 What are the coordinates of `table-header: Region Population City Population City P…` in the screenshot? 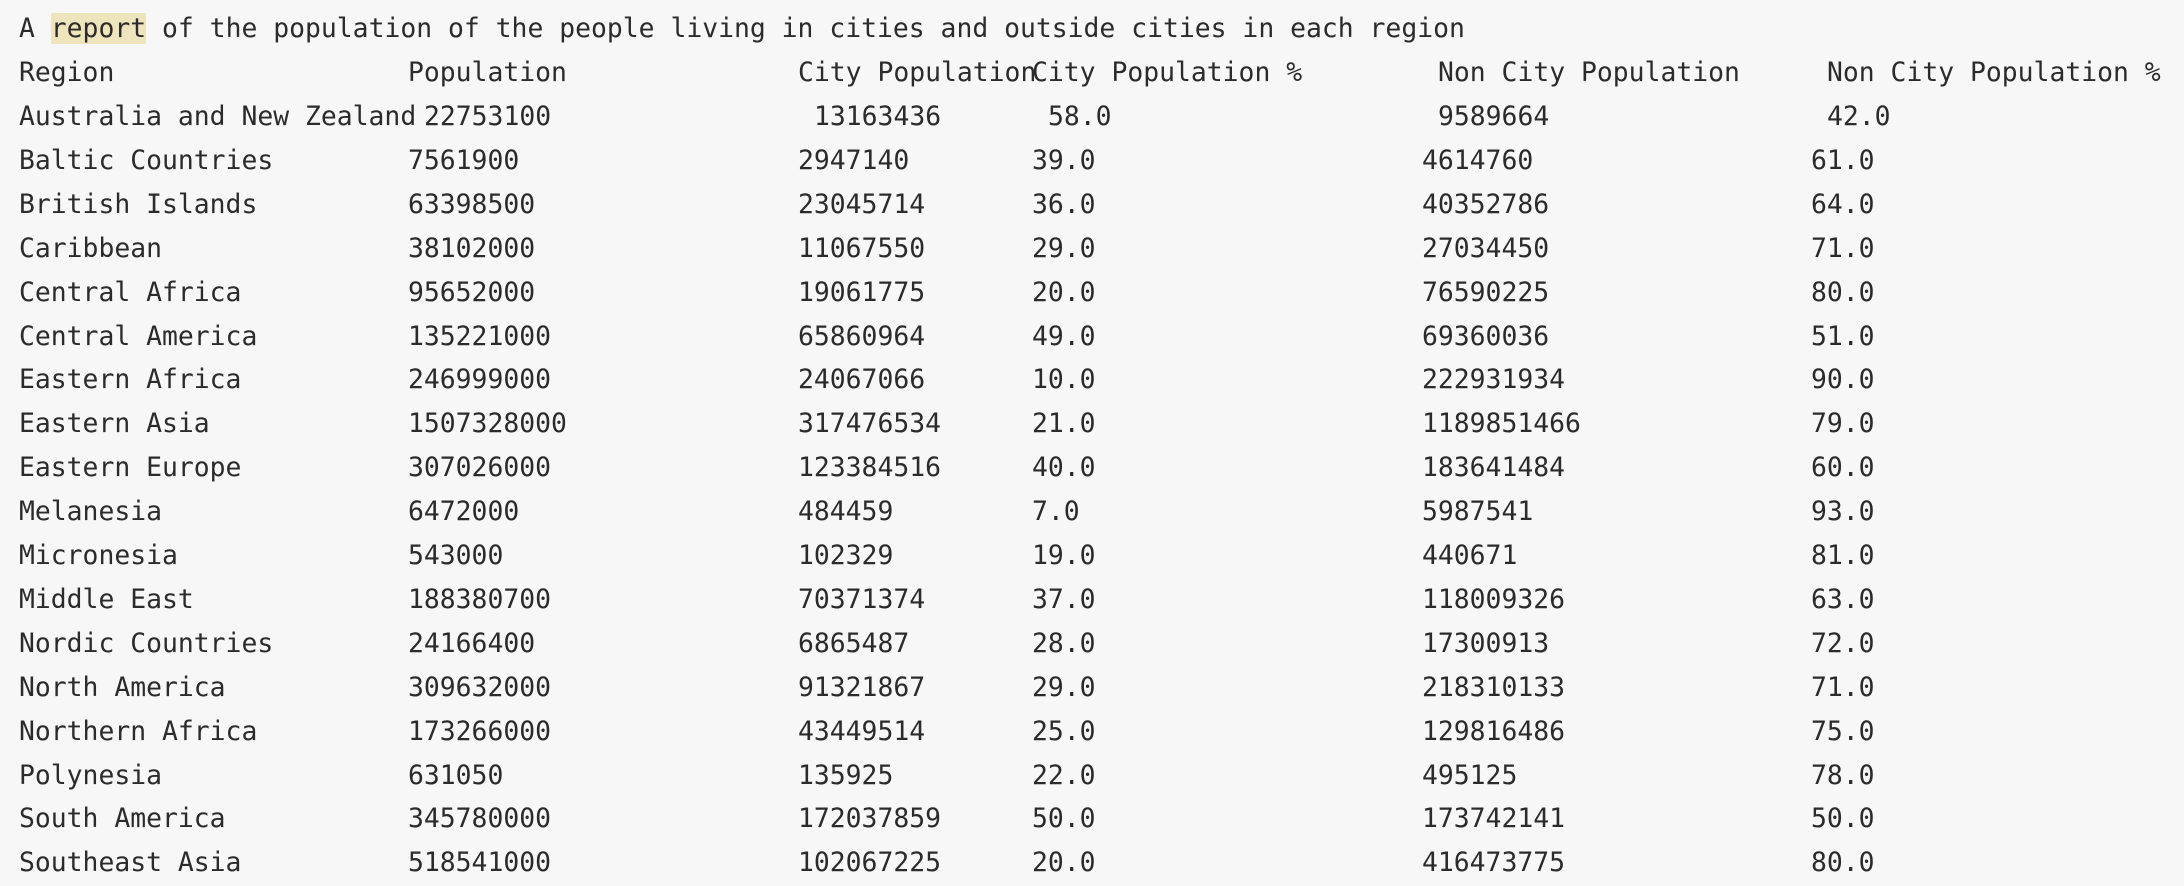 It's located at (1101, 73).